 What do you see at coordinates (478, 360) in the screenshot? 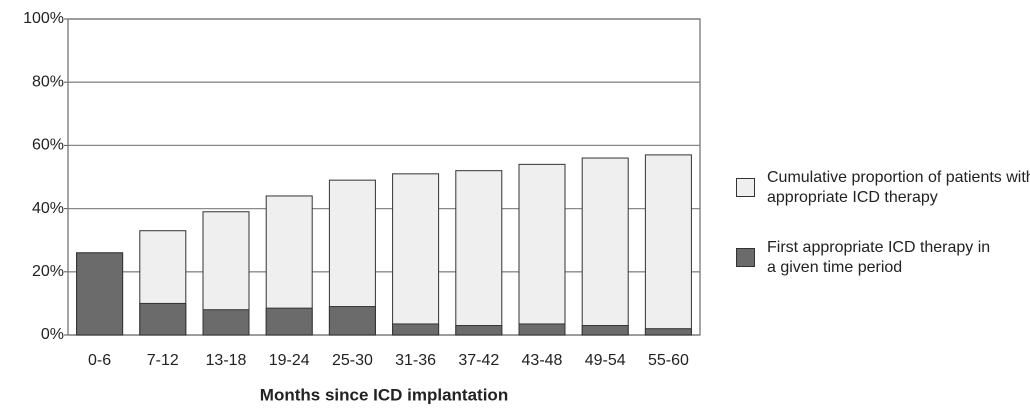
I see `x-tick-label: 37-42` at bounding box center [478, 360].